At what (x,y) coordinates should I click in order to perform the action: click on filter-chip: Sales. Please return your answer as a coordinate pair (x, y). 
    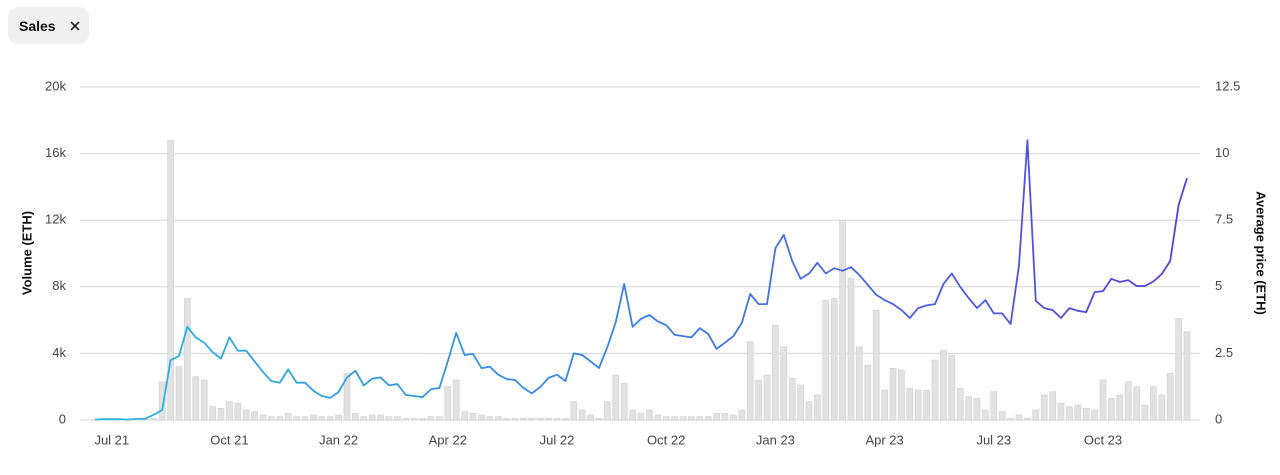
    Looking at the image, I should click on (48, 25).